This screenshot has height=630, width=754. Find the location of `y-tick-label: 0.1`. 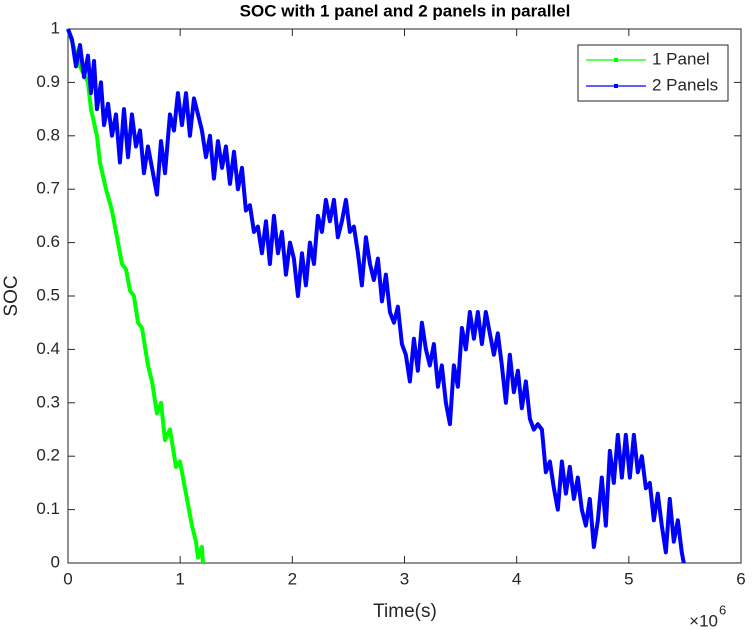

y-tick-label: 0.1 is located at coordinates (48, 508).